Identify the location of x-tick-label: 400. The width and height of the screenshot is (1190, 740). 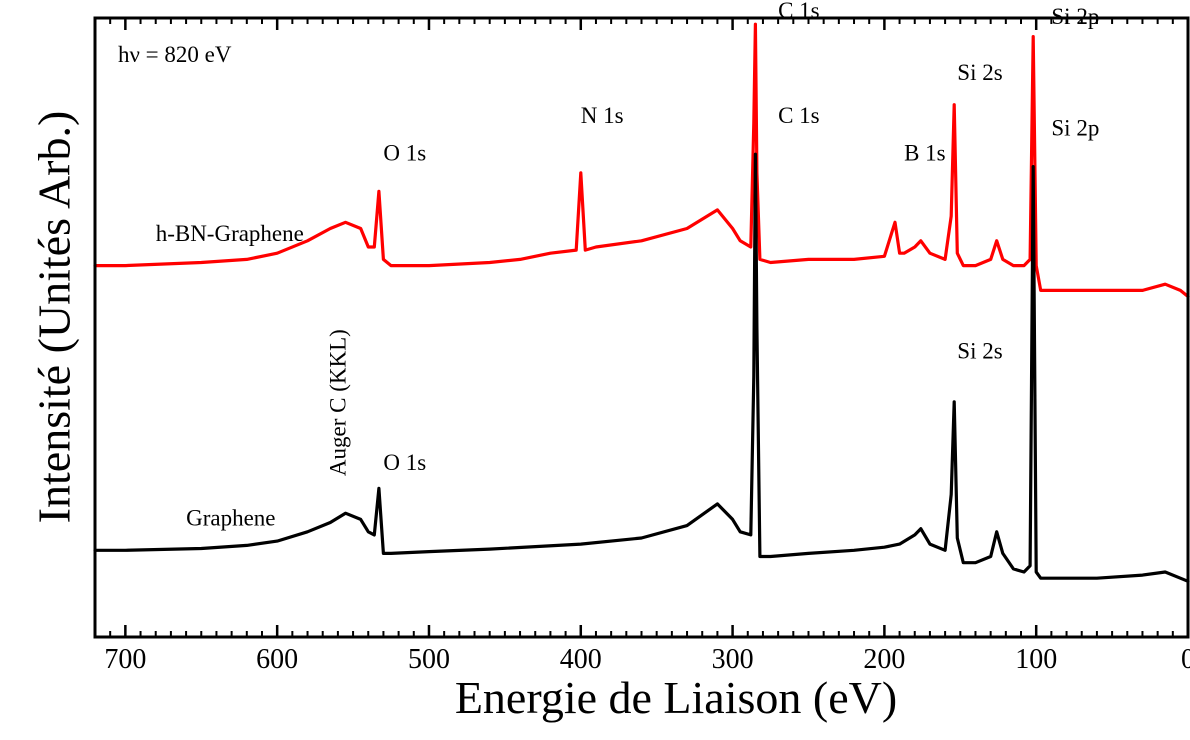
(581, 659).